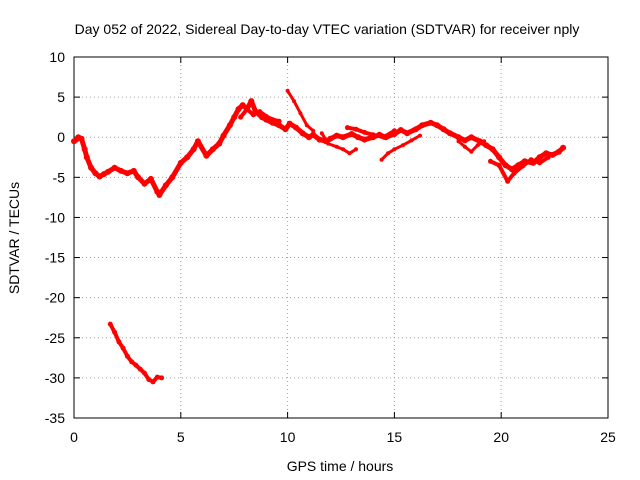 The image size is (640, 480). Describe the element at coordinates (136, 353) in the screenshot. I see `series-lower-trace` at that location.